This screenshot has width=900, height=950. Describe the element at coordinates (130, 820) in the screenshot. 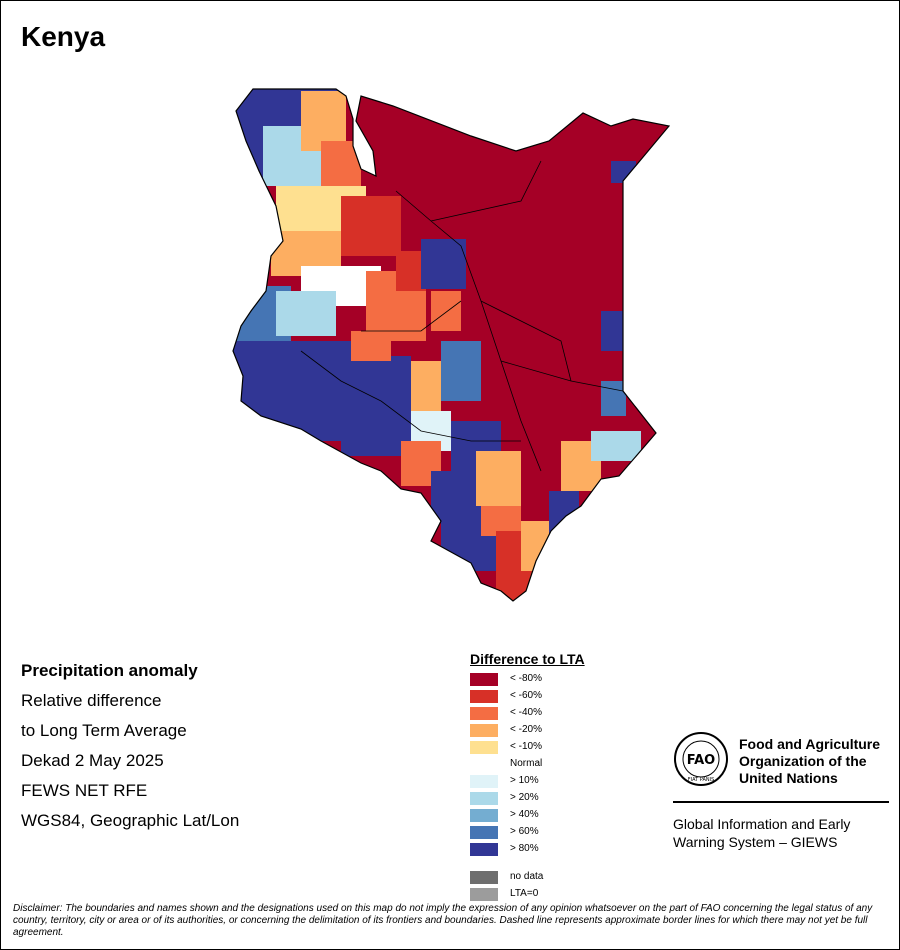

I see `info-line: WGS84, Geographic Lat/Lon` at that location.